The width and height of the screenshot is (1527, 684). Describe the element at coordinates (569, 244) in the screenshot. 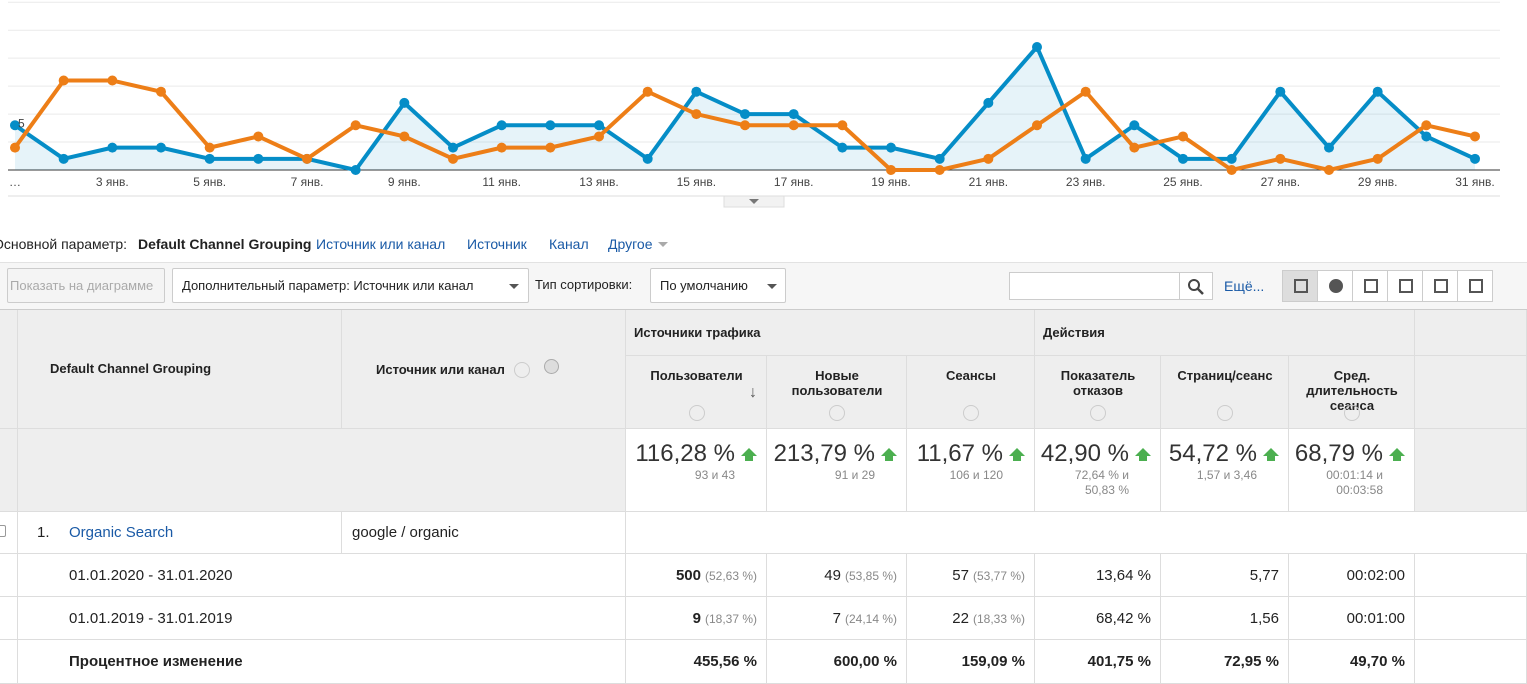

I see `dimension-link: Канал` at that location.